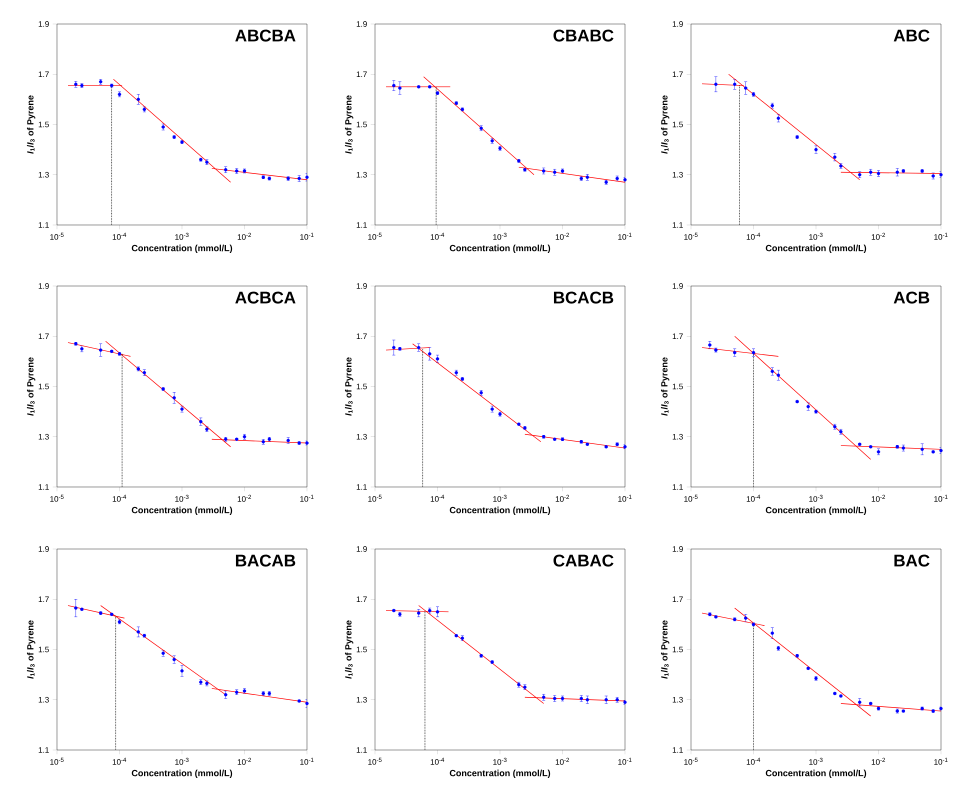 The image size is (957, 787). I want to click on chart-title: CBABC, so click(584, 36).